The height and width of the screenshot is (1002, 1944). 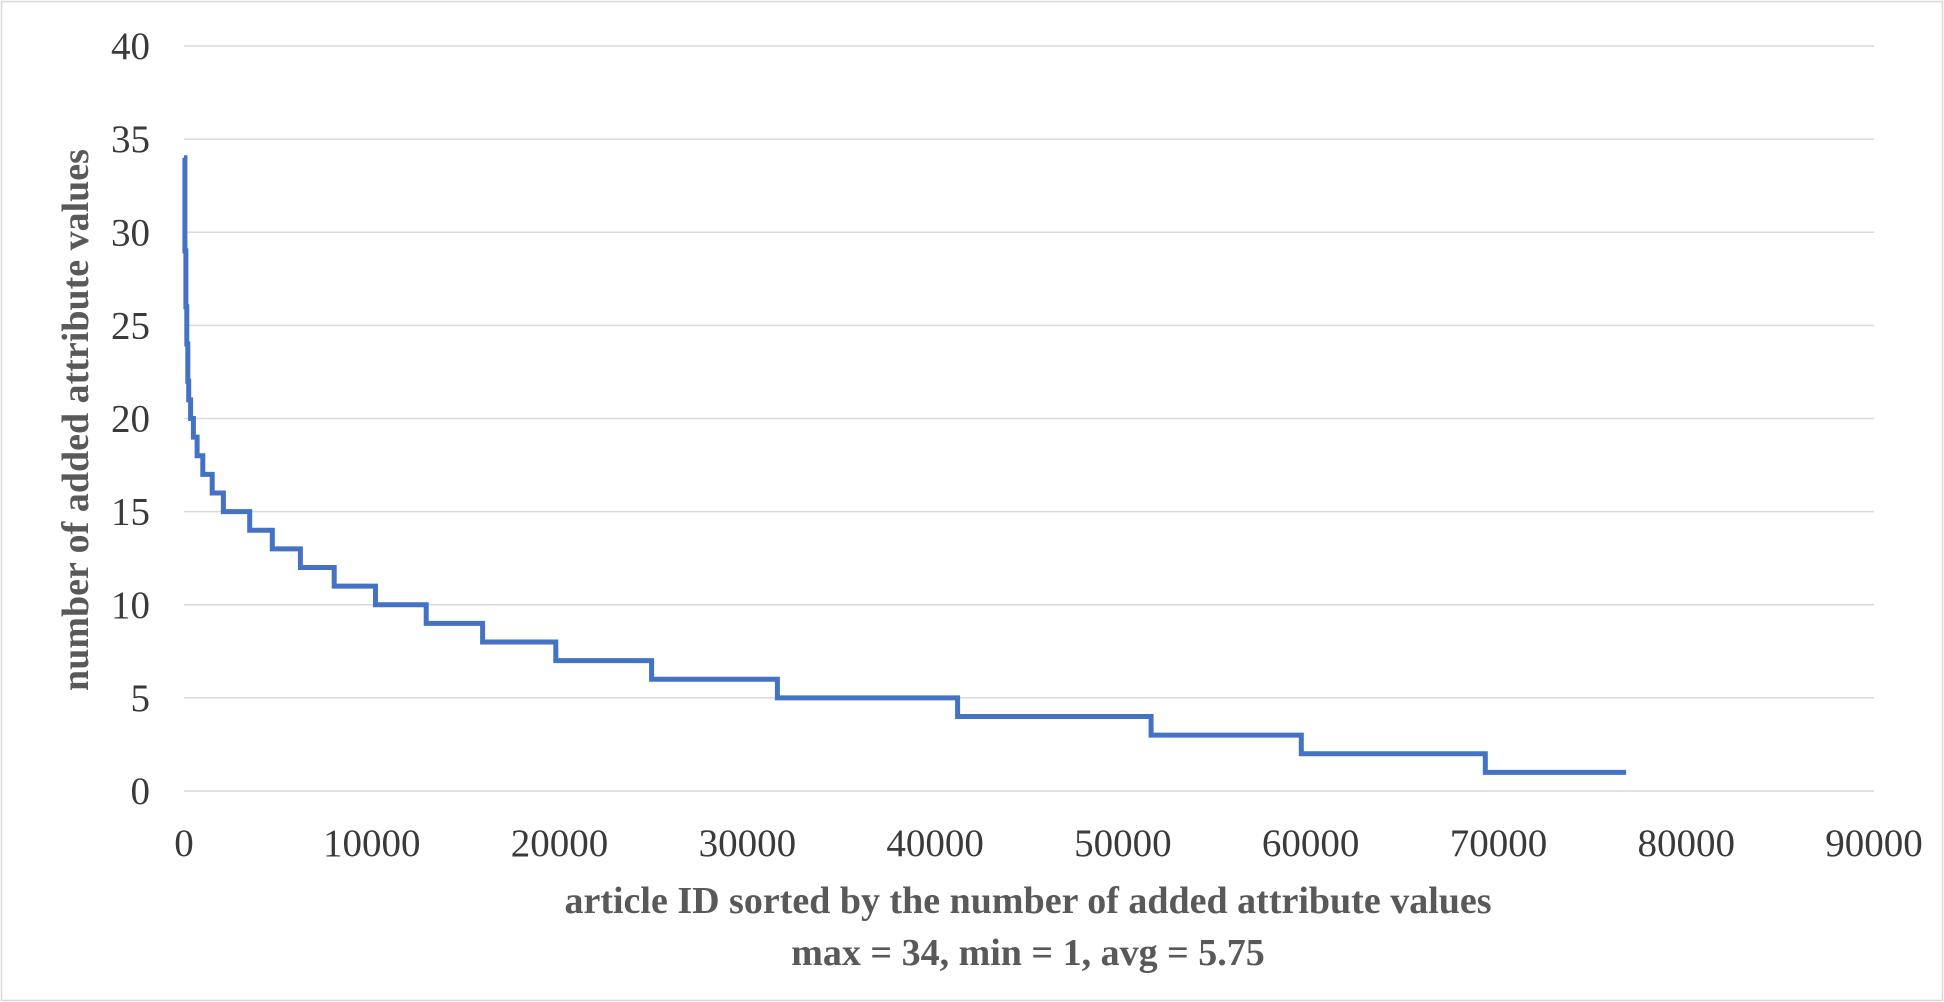 What do you see at coordinates (130, 232) in the screenshot?
I see `y-tick-label: 30` at bounding box center [130, 232].